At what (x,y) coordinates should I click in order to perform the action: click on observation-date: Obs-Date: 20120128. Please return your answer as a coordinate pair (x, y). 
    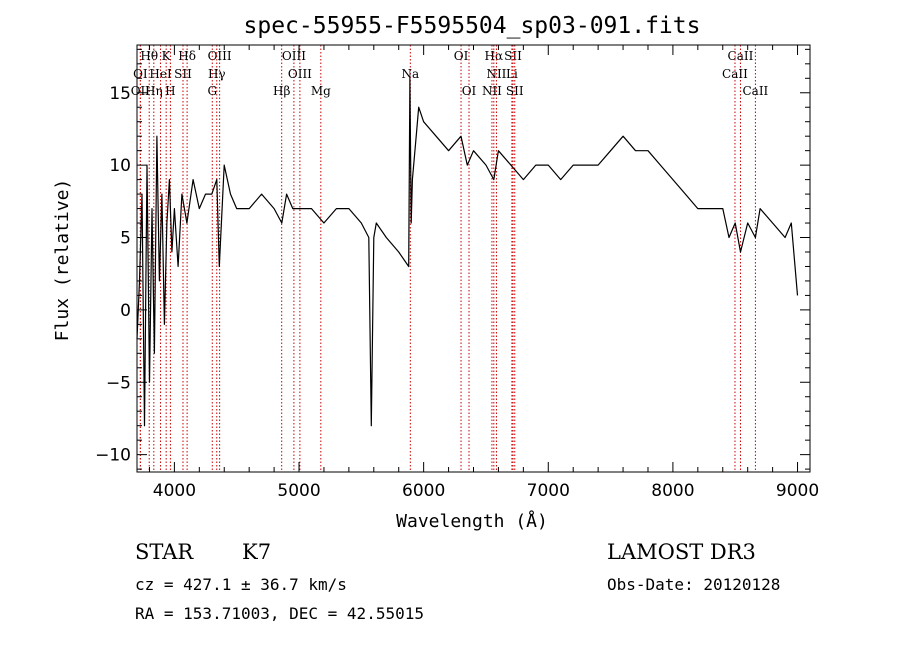
    Looking at the image, I should click on (694, 584).